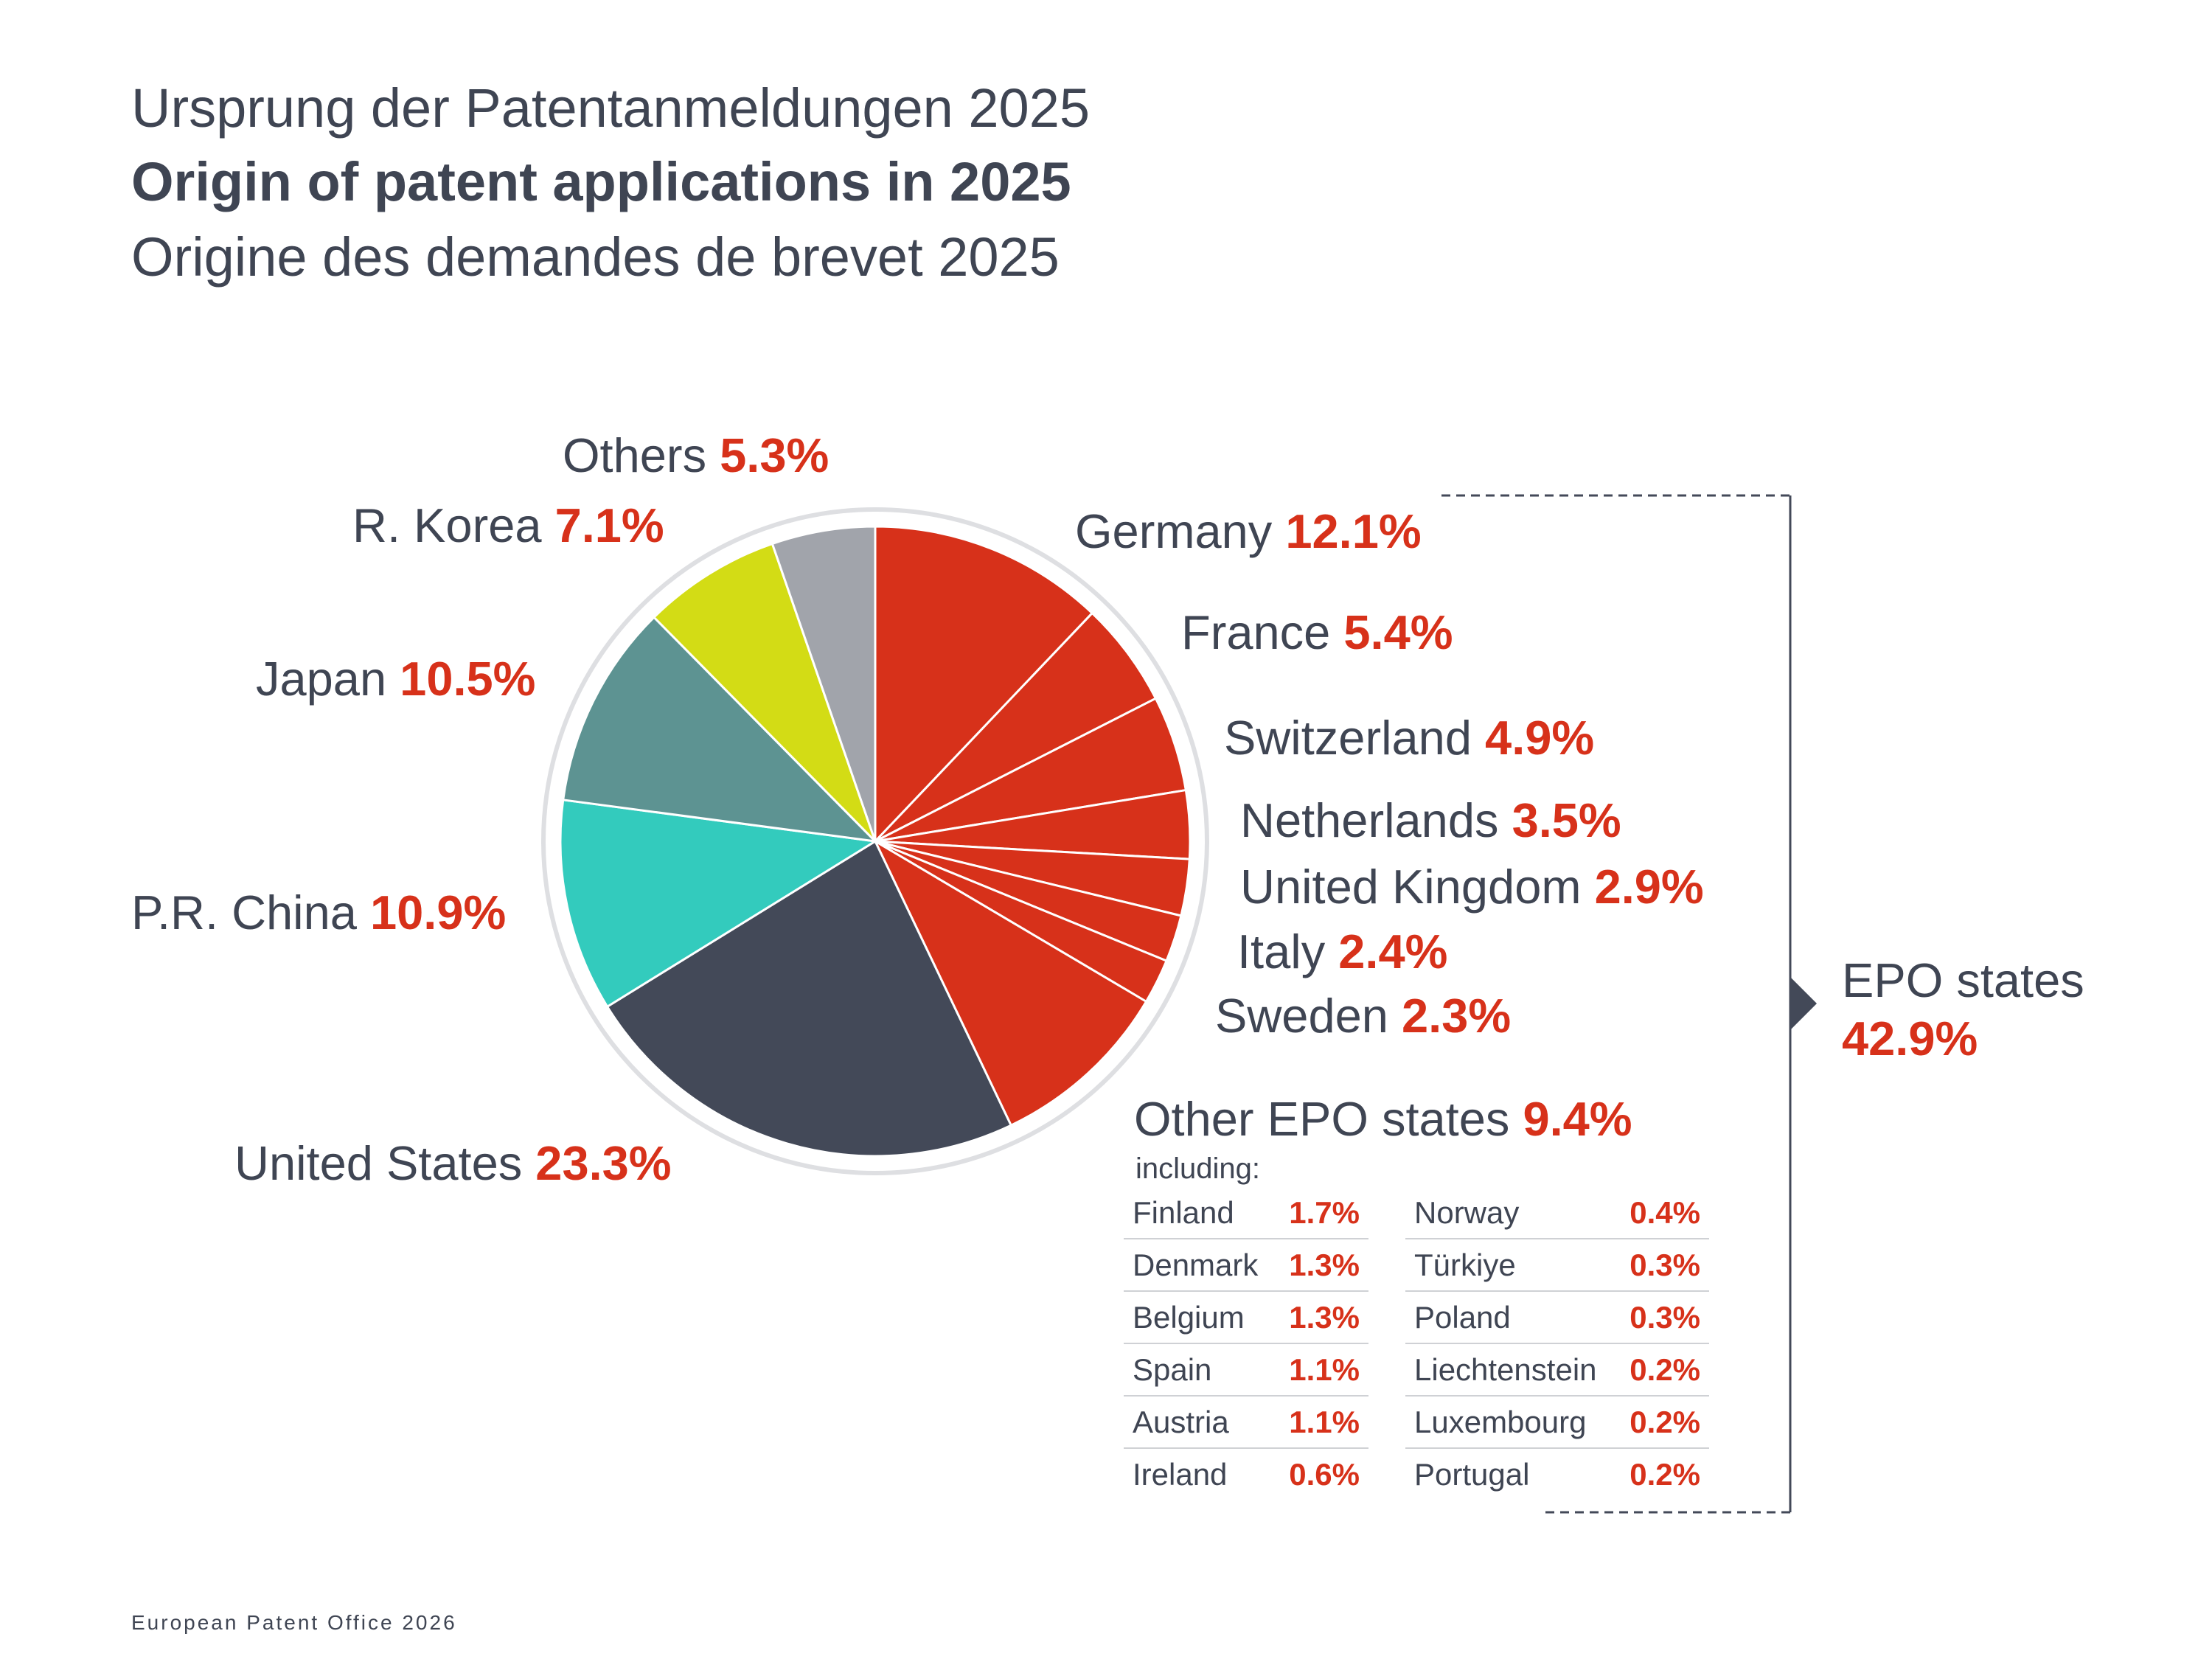  What do you see at coordinates (1011, 983) in the screenshot?
I see `pie-slice-other-epo-states` at bounding box center [1011, 983].